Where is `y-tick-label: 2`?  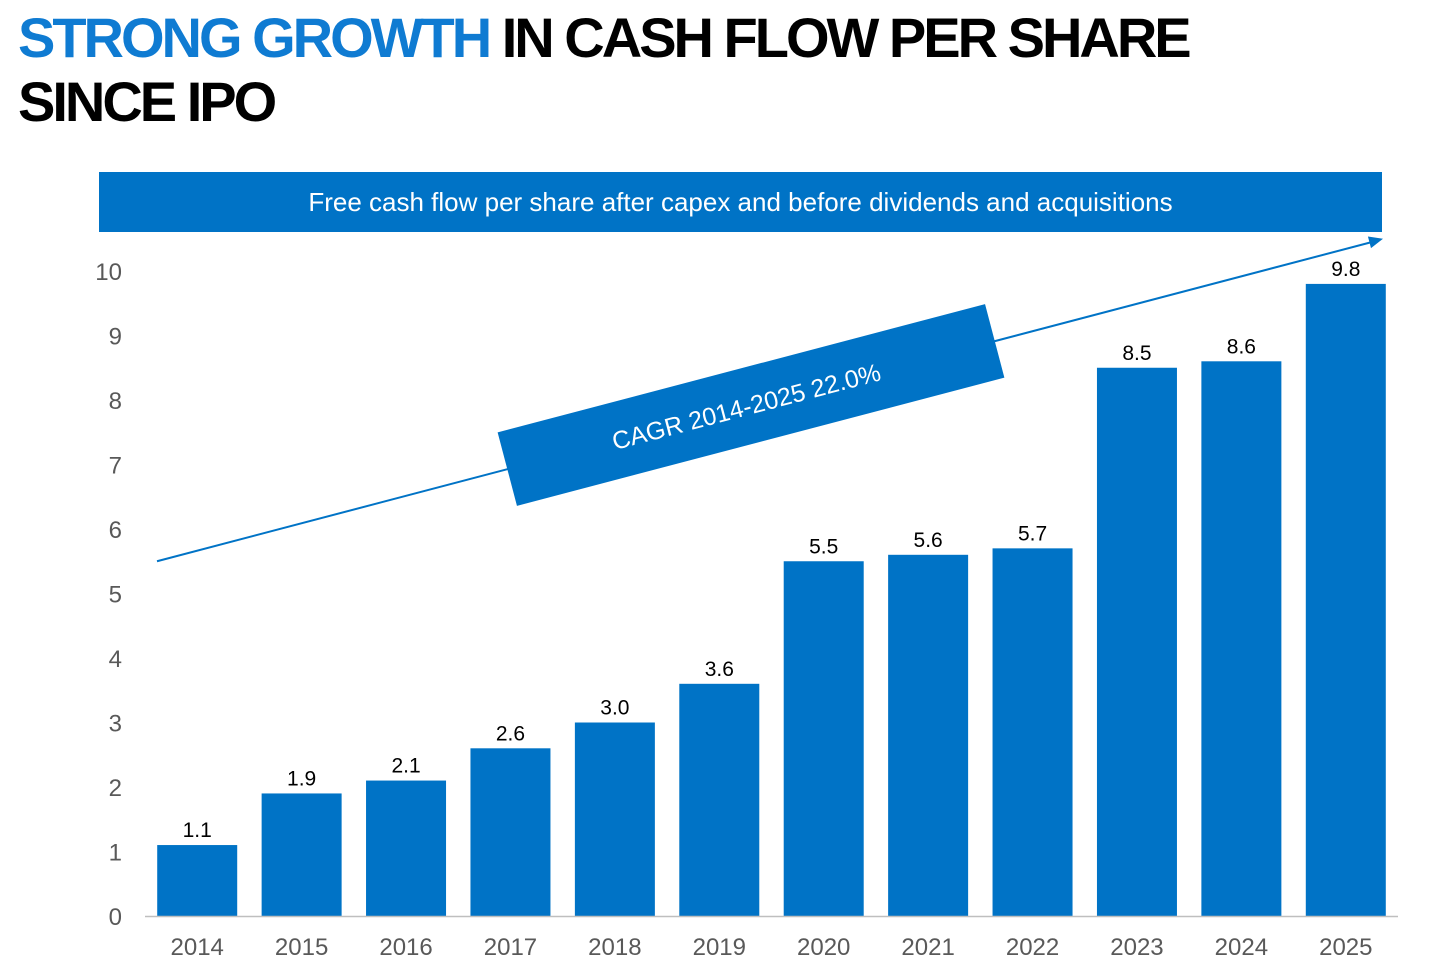 y-tick-label: 2 is located at coordinates (115, 788).